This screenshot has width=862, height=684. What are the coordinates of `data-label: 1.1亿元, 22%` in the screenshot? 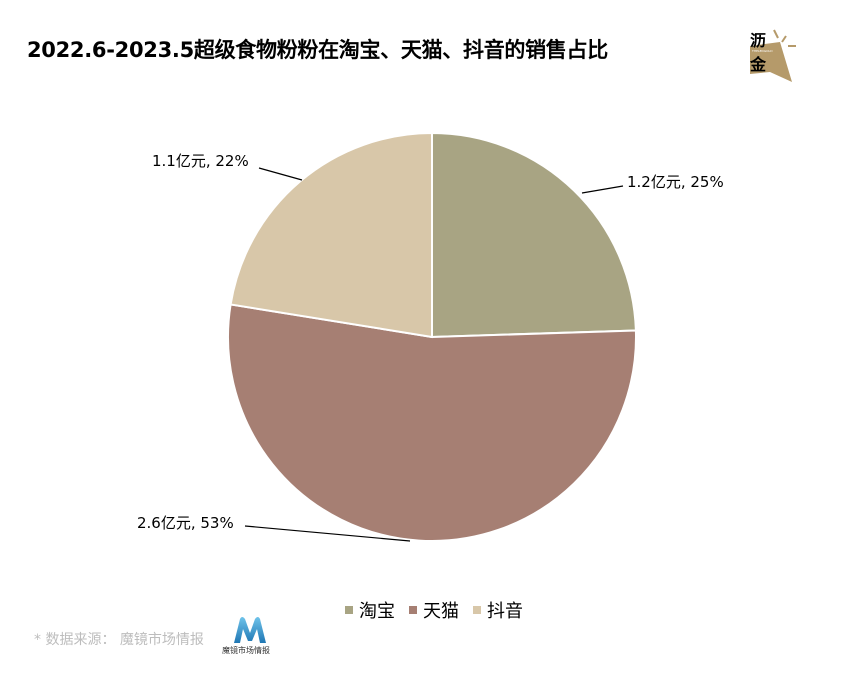 It's located at (200, 161).